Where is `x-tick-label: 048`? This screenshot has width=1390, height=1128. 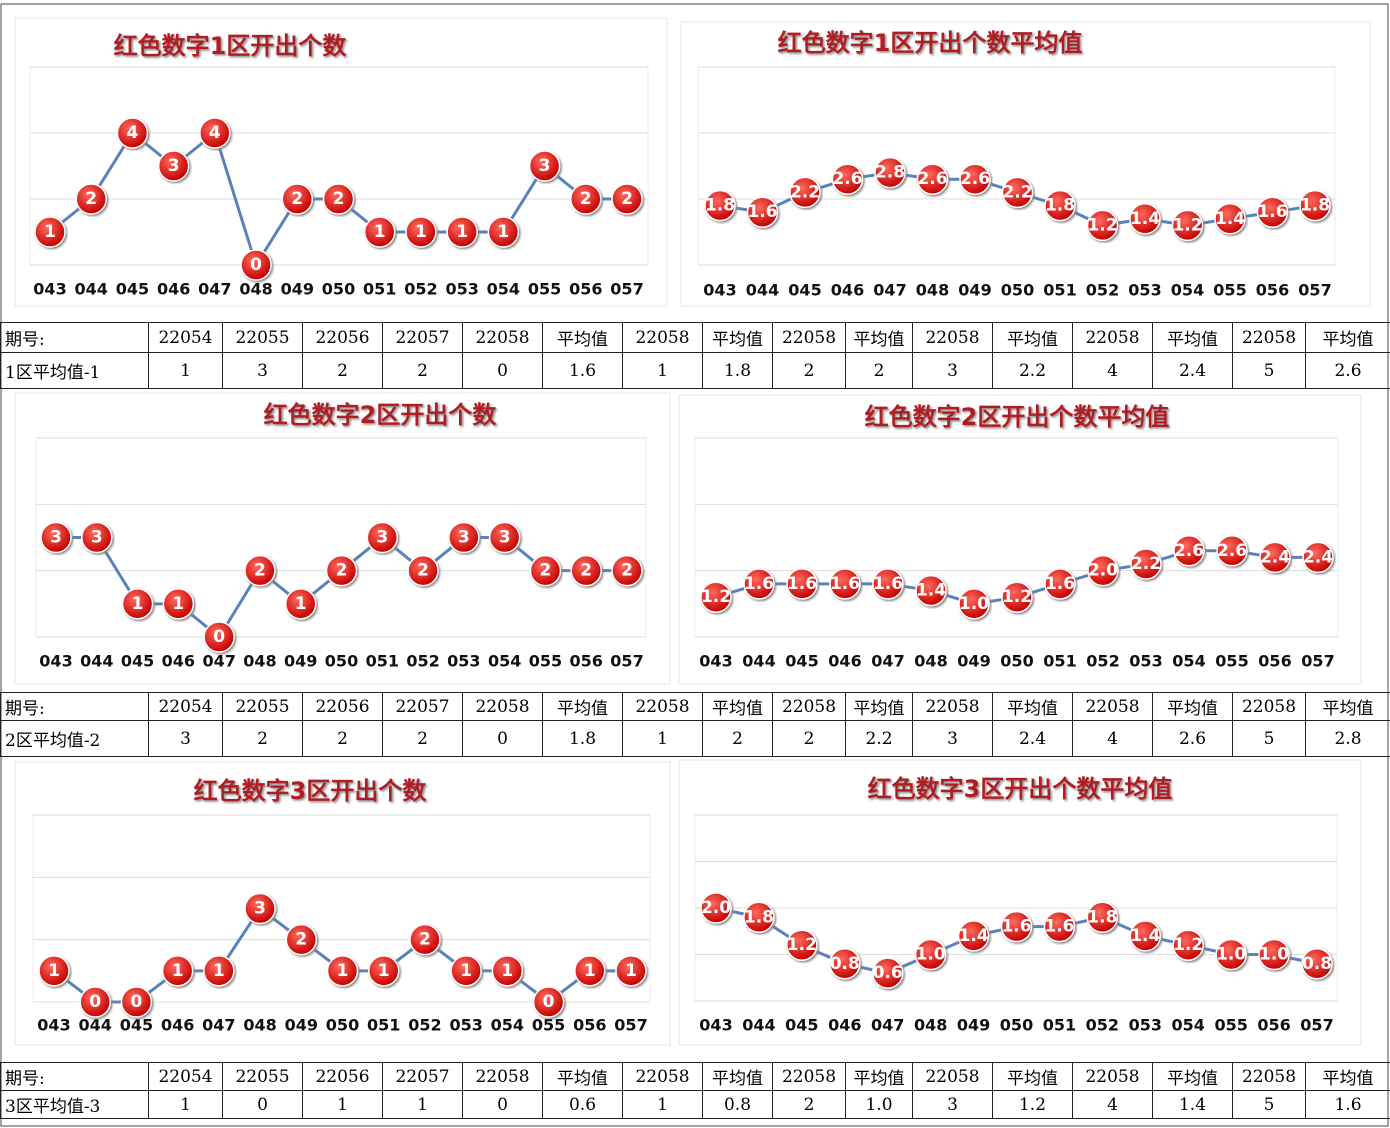
x-tick-label: 048 is located at coordinates (255, 289).